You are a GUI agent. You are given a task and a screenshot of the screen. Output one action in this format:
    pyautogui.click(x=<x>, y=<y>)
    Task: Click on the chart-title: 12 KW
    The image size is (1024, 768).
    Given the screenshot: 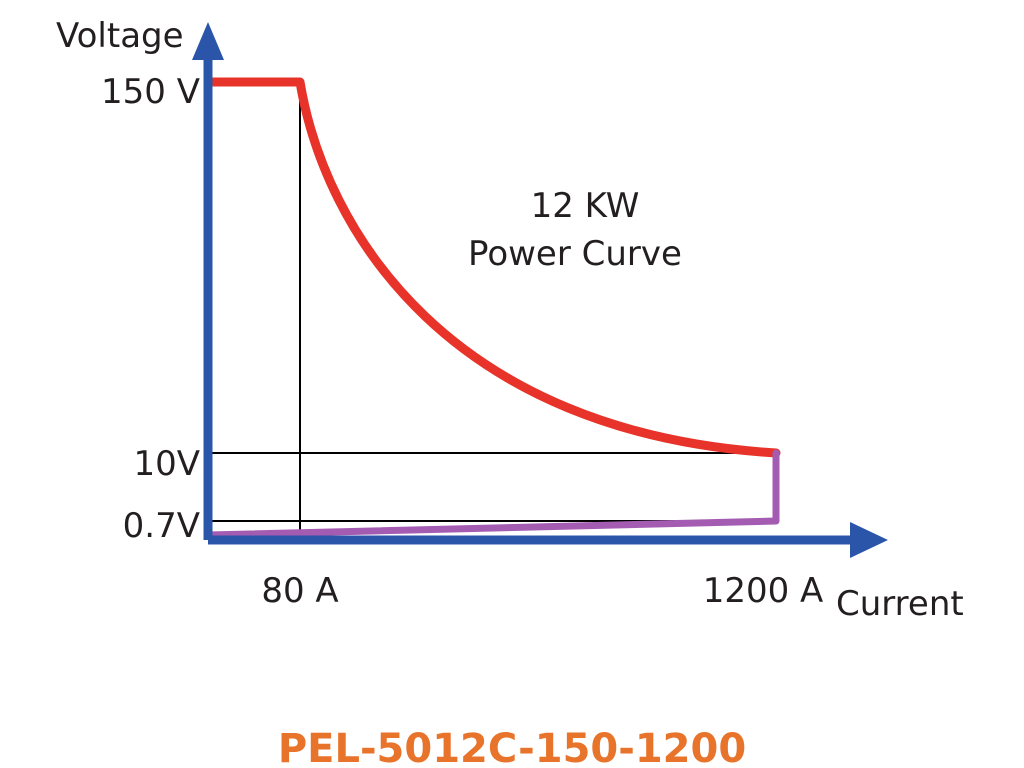 What is the action you would take?
    pyautogui.click(x=585, y=206)
    